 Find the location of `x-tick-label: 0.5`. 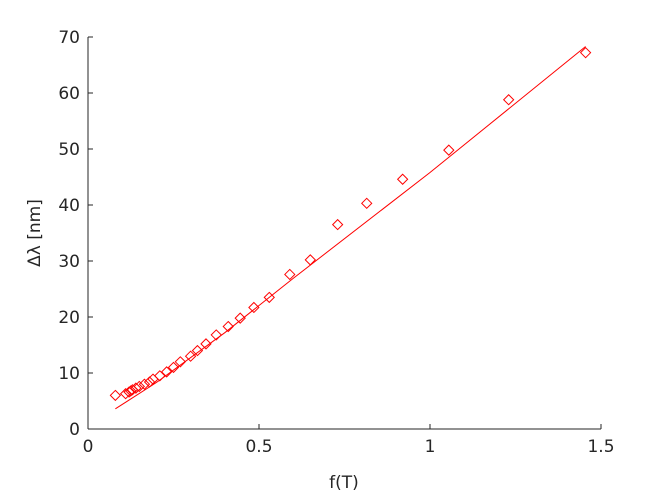

x-tick-label: 0.5 is located at coordinates (258, 447).